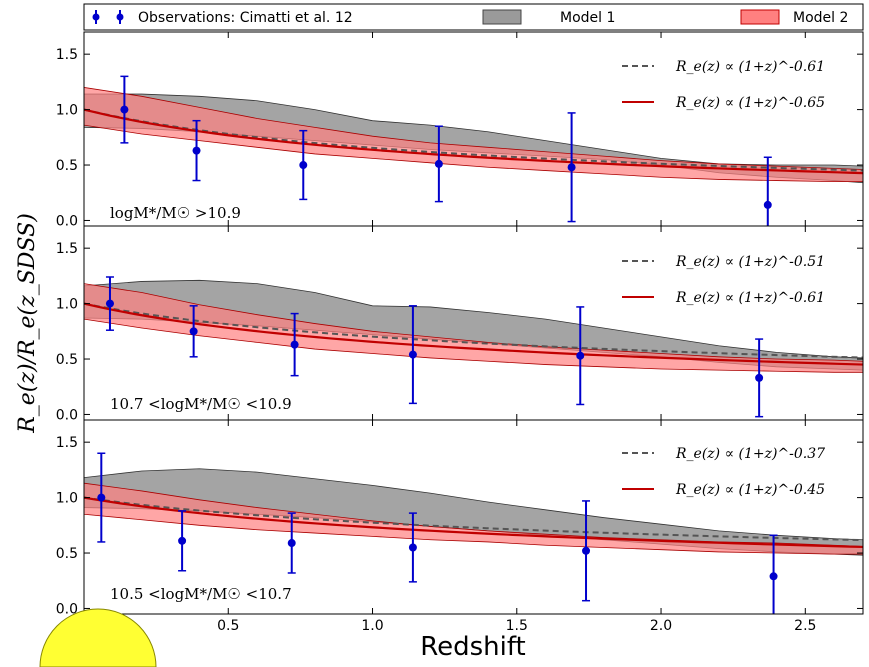 The image size is (869, 667). What do you see at coordinates (760, 17) in the screenshot?
I see `legend-model2-swatch` at bounding box center [760, 17].